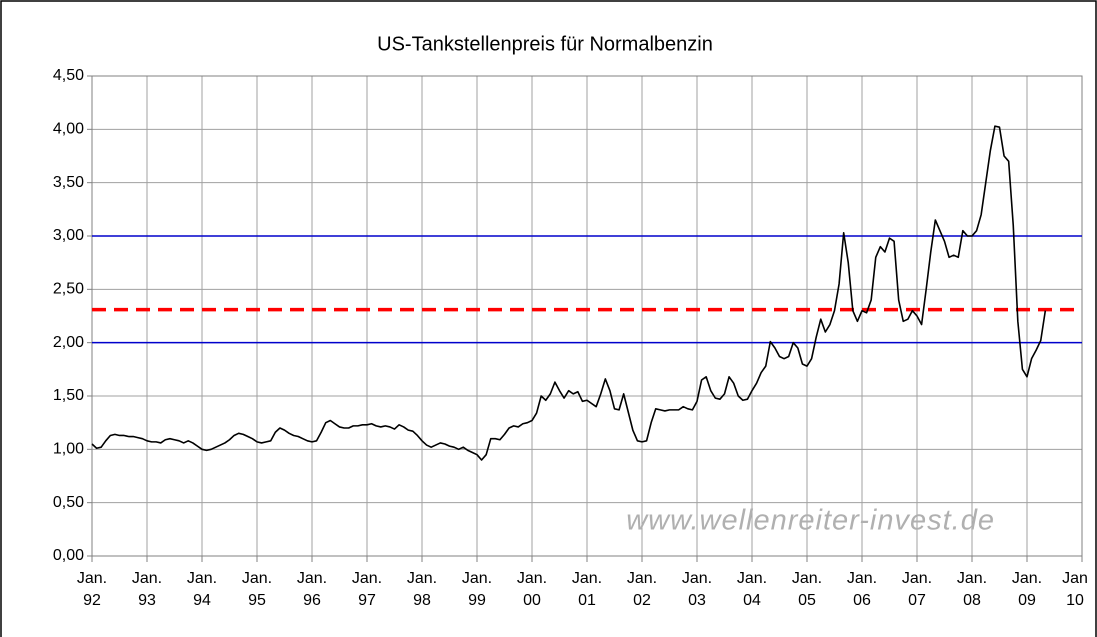 The width and height of the screenshot is (1097, 637). What do you see at coordinates (68, 75) in the screenshot?
I see `y-tick-label: 4,50` at bounding box center [68, 75].